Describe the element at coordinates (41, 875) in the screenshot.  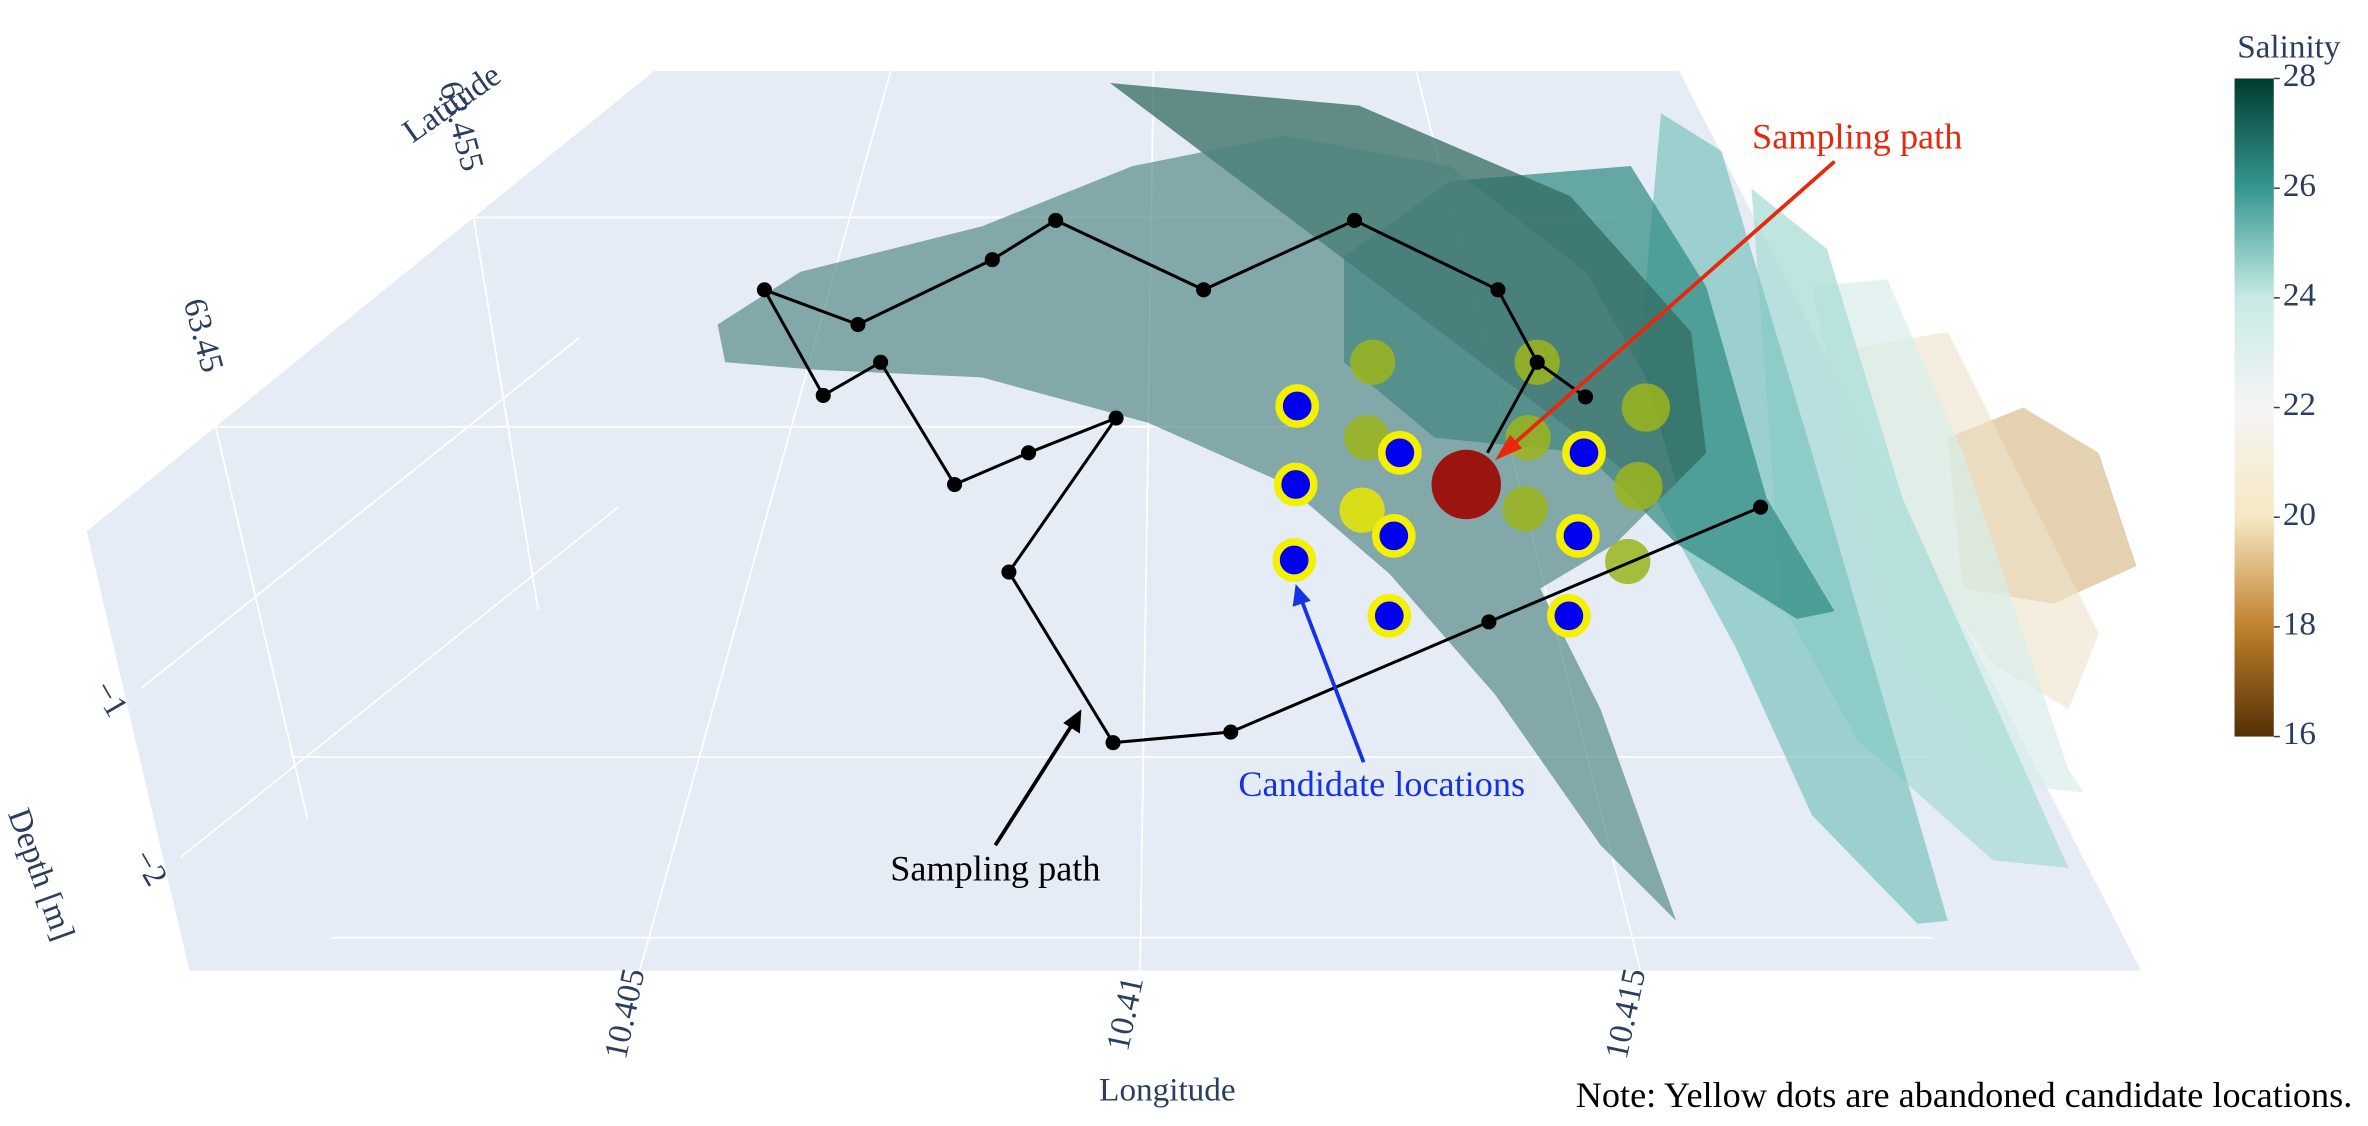
I see `z-axis-title: Depth [m]` at that location.